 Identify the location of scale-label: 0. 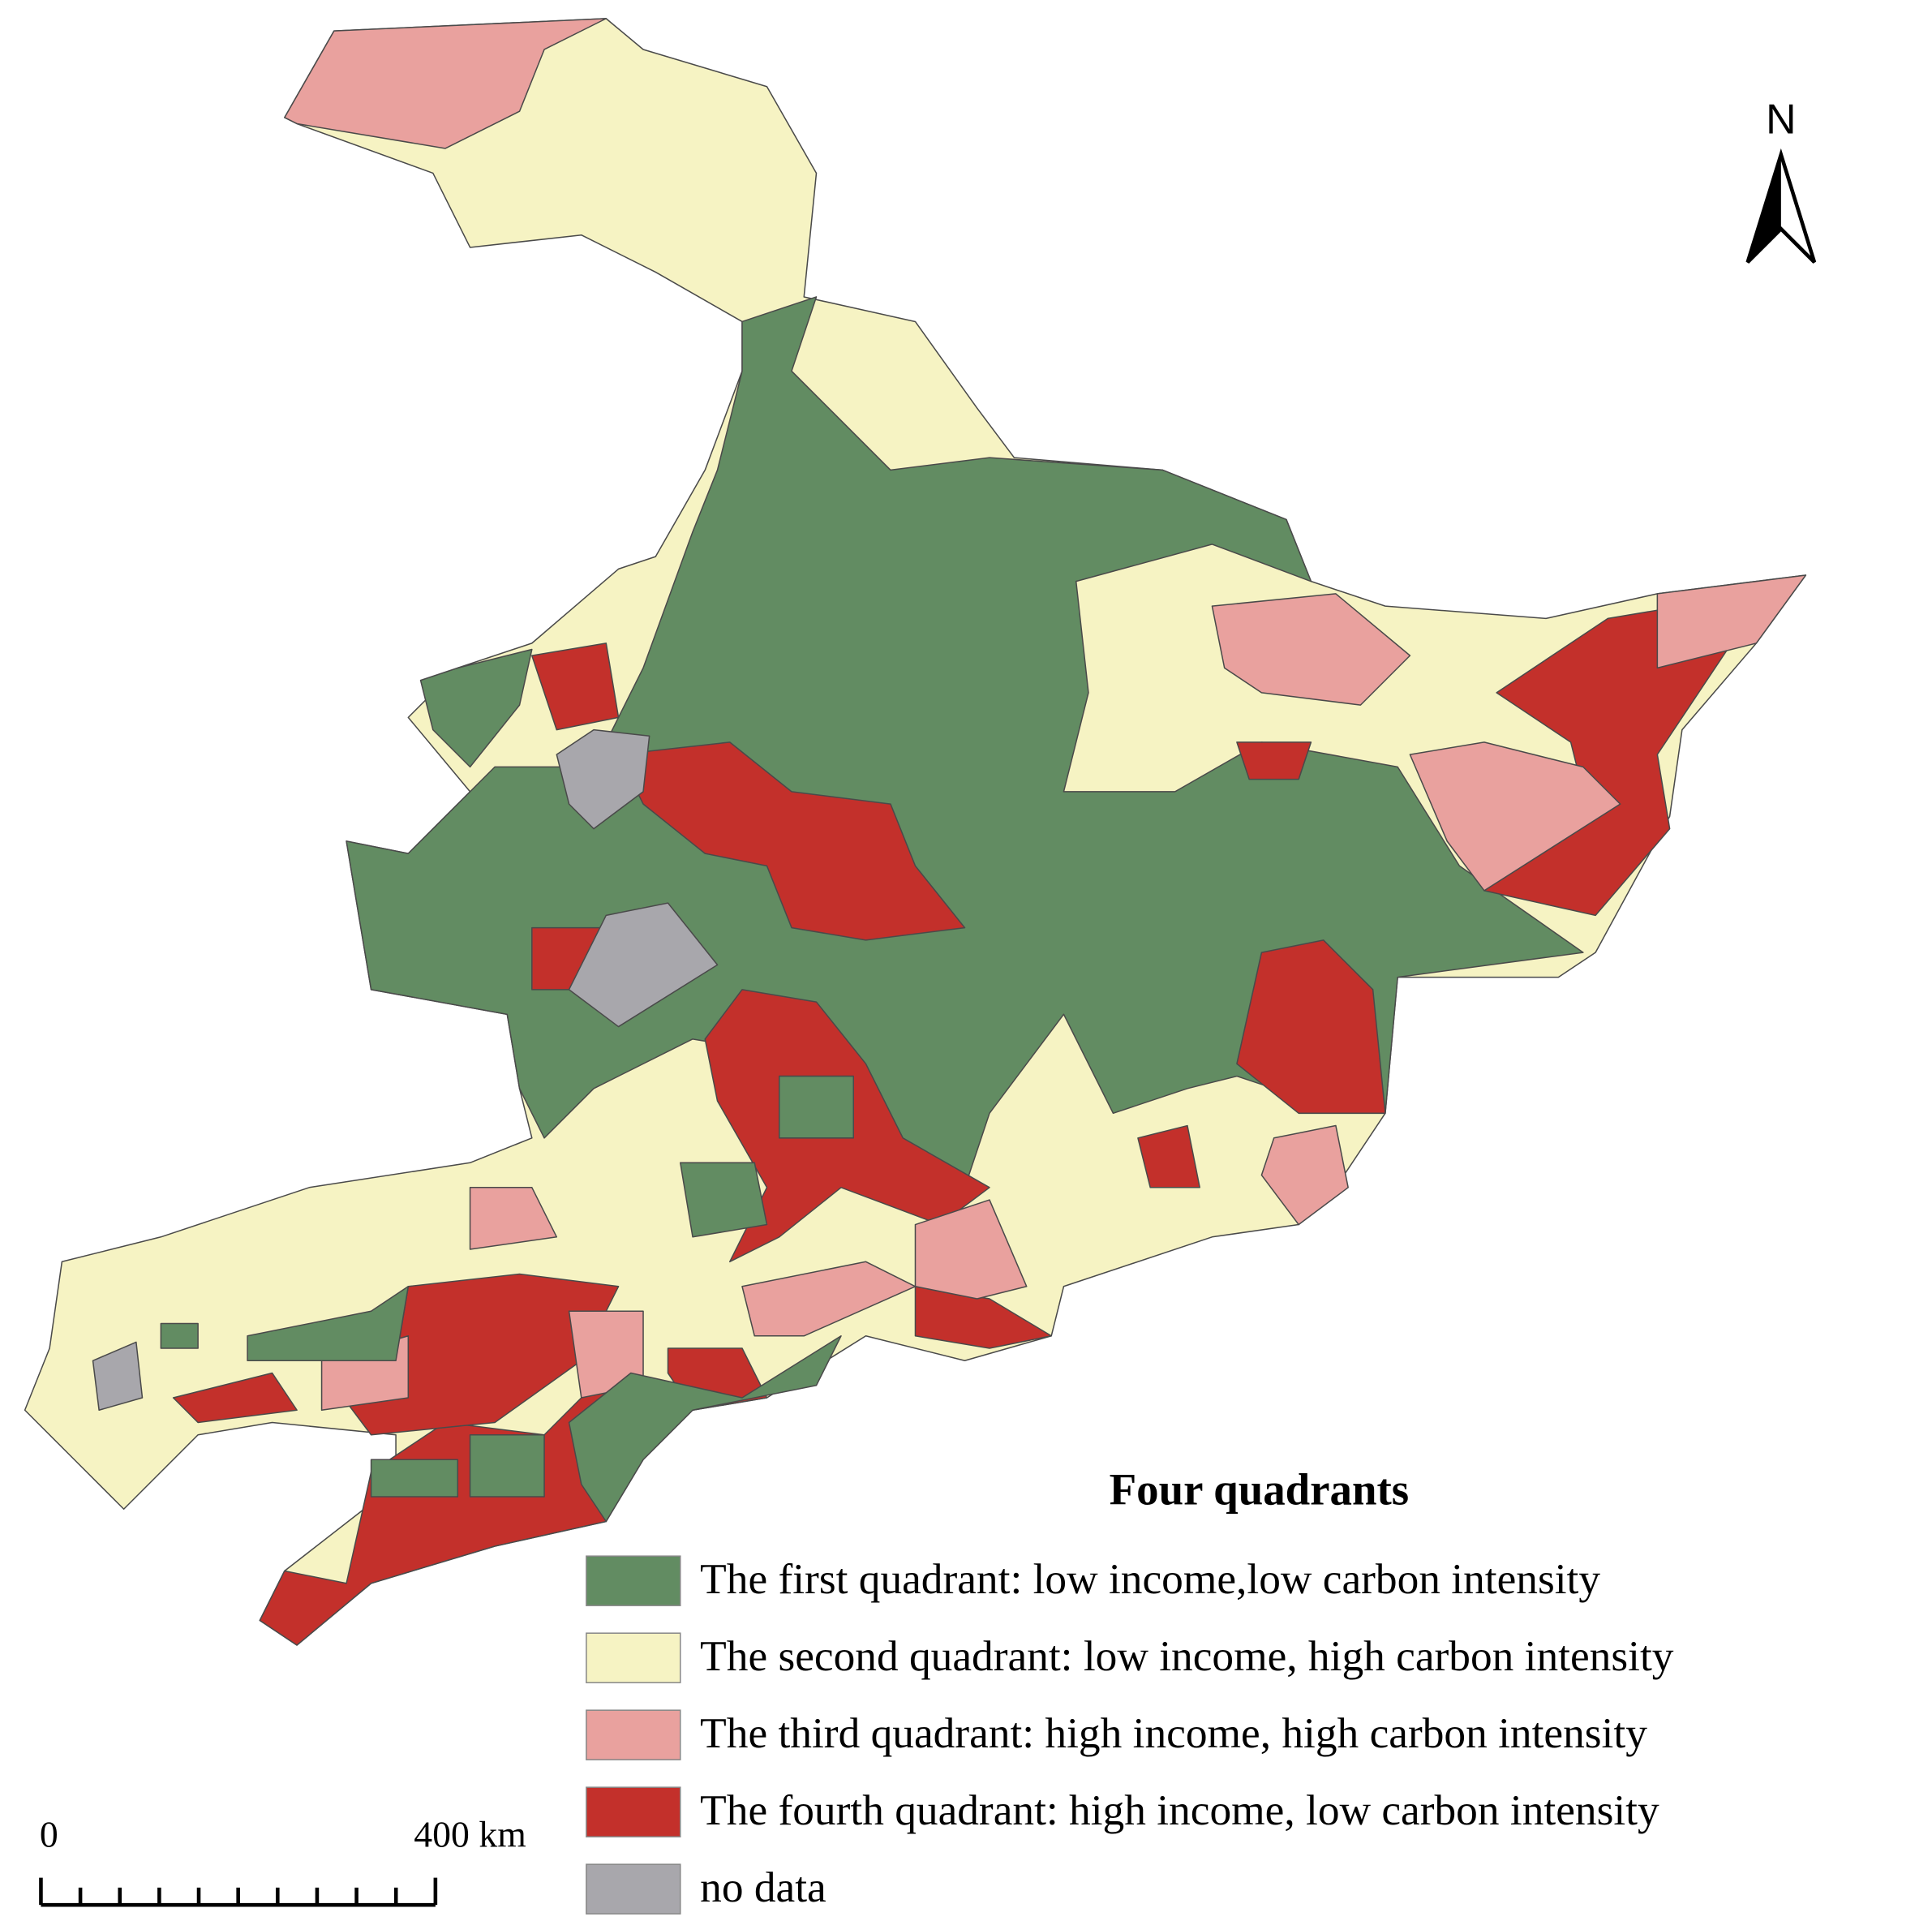
(49, 1834).